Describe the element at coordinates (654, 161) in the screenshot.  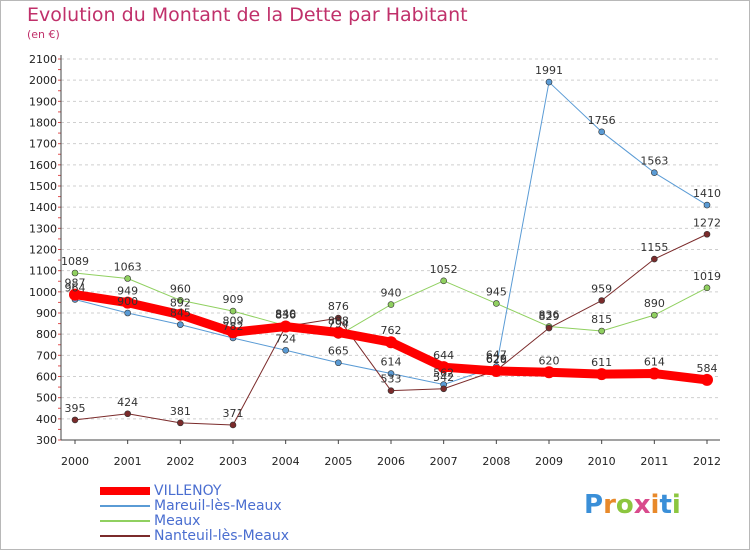
I see `data-label: 1563` at that location.